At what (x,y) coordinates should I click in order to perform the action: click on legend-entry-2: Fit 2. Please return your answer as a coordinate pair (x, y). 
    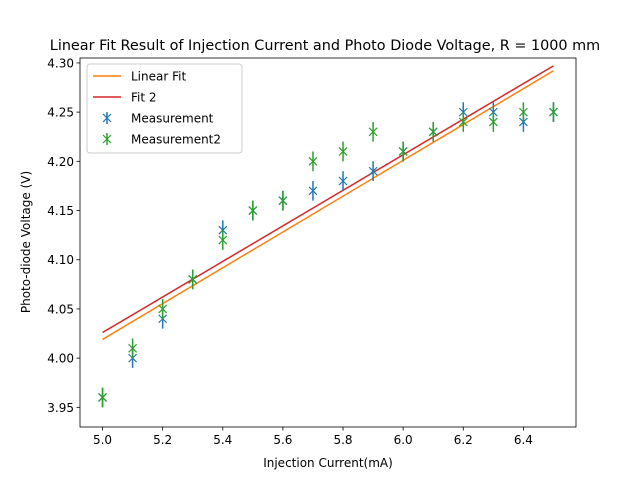
    Looking at the image, I should click on (125, 98).